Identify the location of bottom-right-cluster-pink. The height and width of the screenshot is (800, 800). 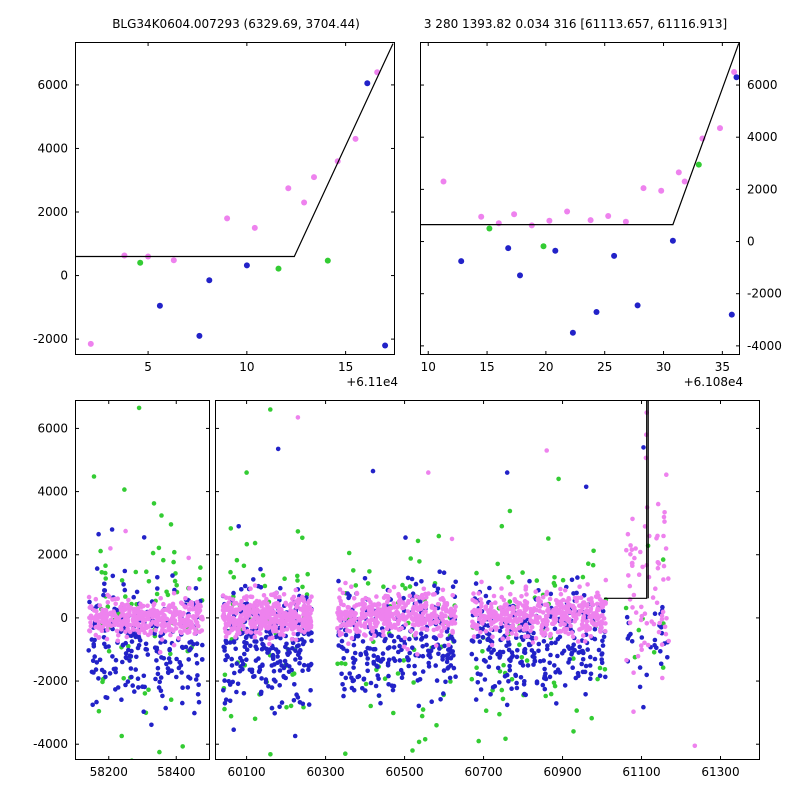
(647, 584).